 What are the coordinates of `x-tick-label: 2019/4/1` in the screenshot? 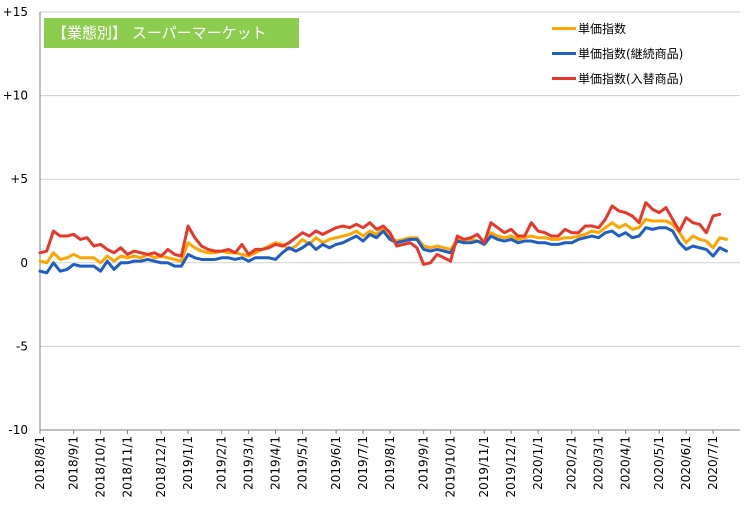 It's located at (276, 463).